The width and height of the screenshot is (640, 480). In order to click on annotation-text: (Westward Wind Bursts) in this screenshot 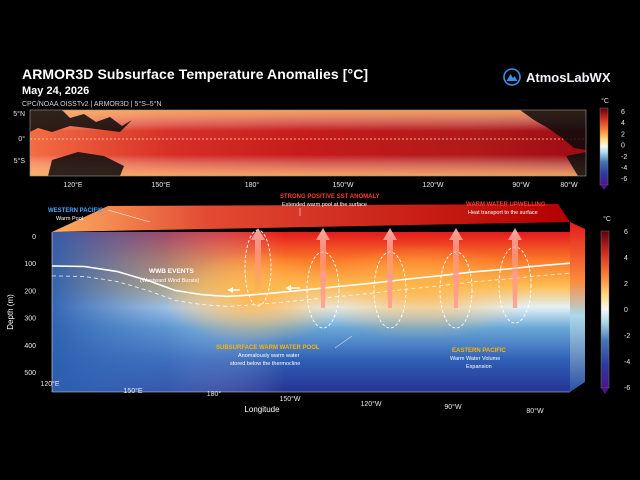, I will do `click(169, 281)`.